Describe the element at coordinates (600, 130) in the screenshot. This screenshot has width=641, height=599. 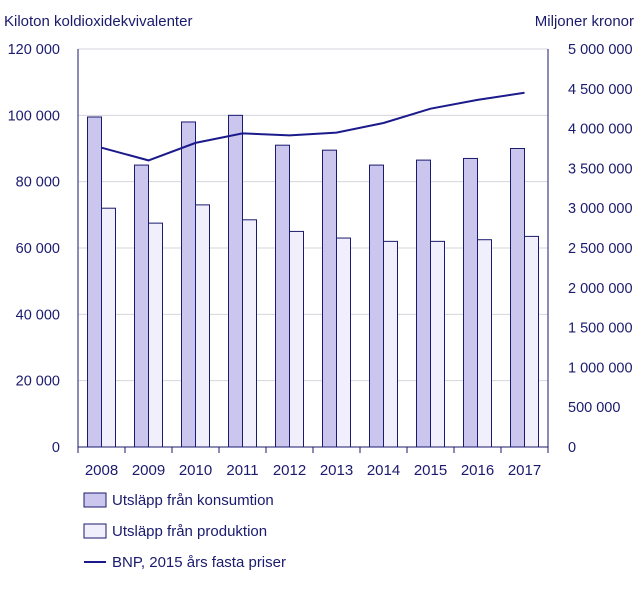
I see `y-tick-right-label: 4 000 000` at that location.